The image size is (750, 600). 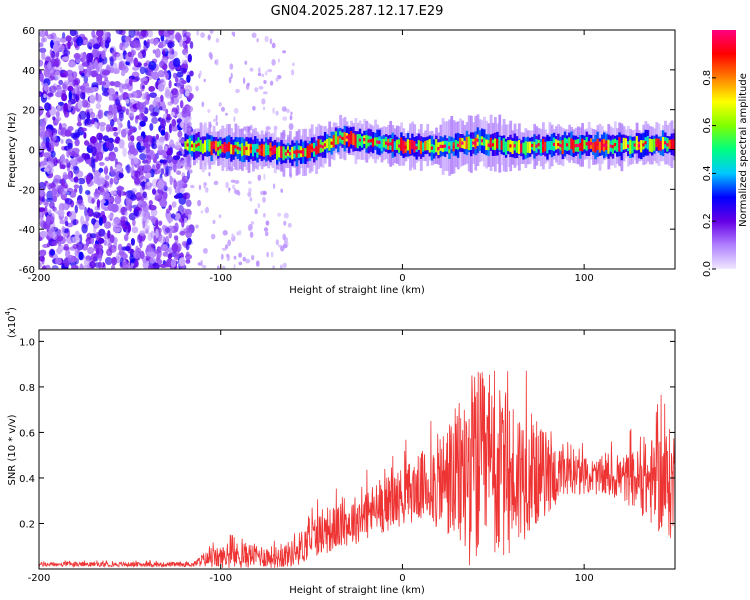 What do you see at coordinates (220, 578) in the screenshot?
I see `x-tick-label: -100` at bounding box center [220, 578].